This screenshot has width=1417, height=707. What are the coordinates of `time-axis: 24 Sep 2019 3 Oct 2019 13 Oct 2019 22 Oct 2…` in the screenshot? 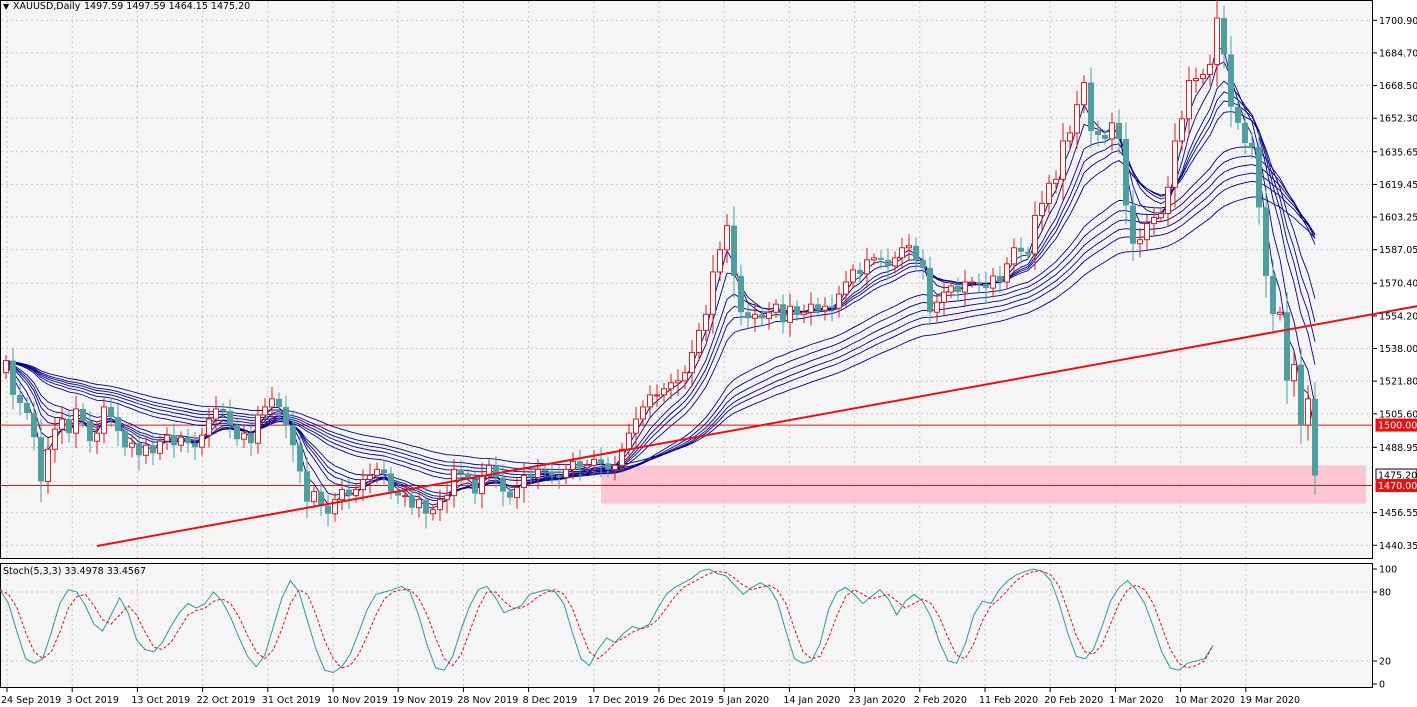 It's located at (650, 697).